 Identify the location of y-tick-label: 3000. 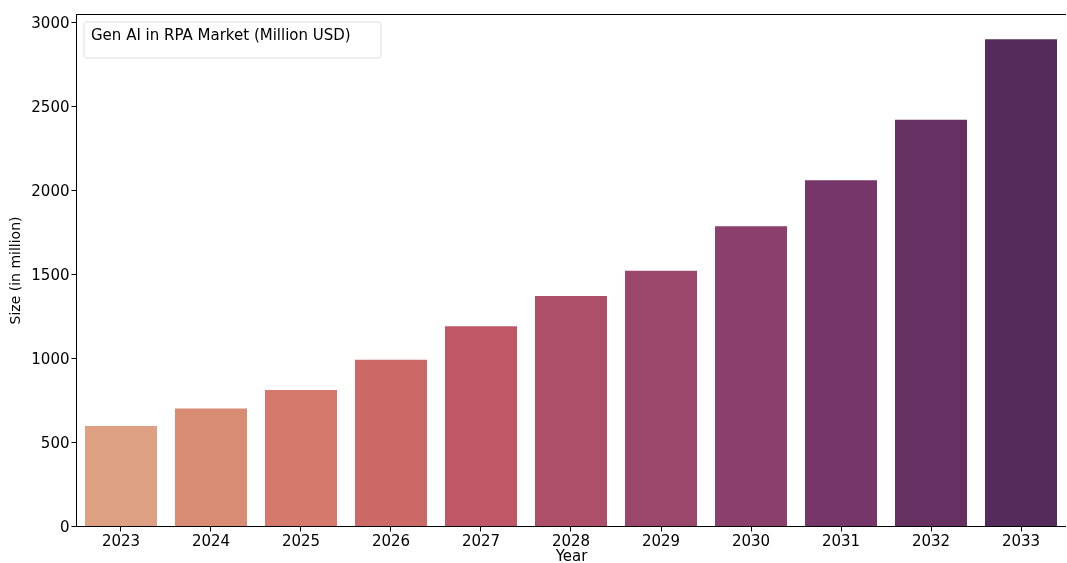
(50, 22).